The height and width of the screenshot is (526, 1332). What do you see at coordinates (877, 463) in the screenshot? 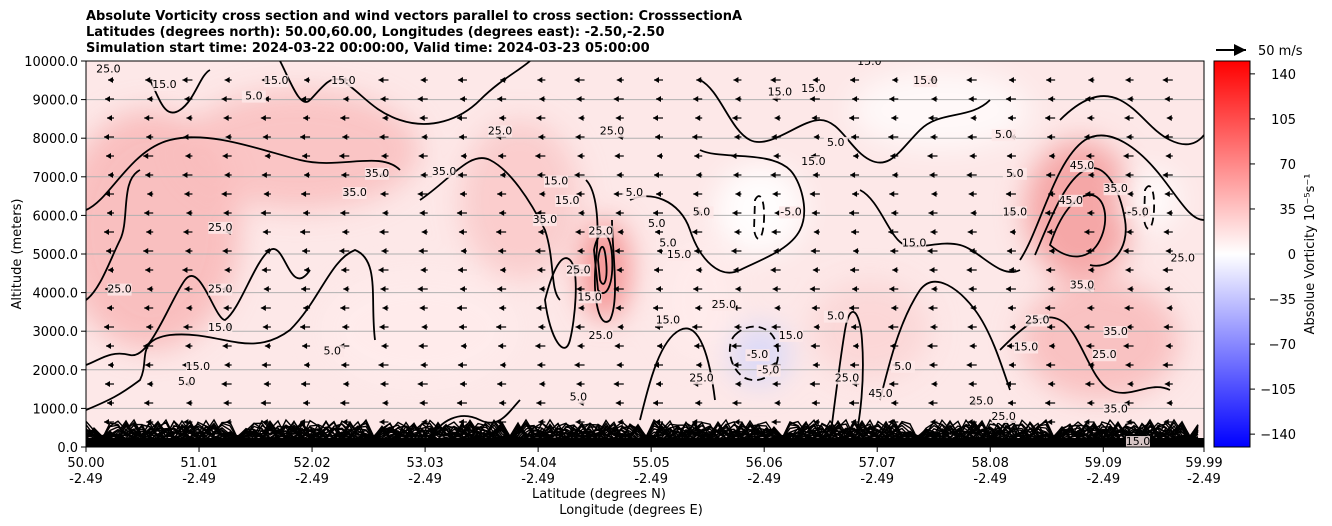
I see `x-tick-label-lat: 57.07` at bounding box center [877, 463].